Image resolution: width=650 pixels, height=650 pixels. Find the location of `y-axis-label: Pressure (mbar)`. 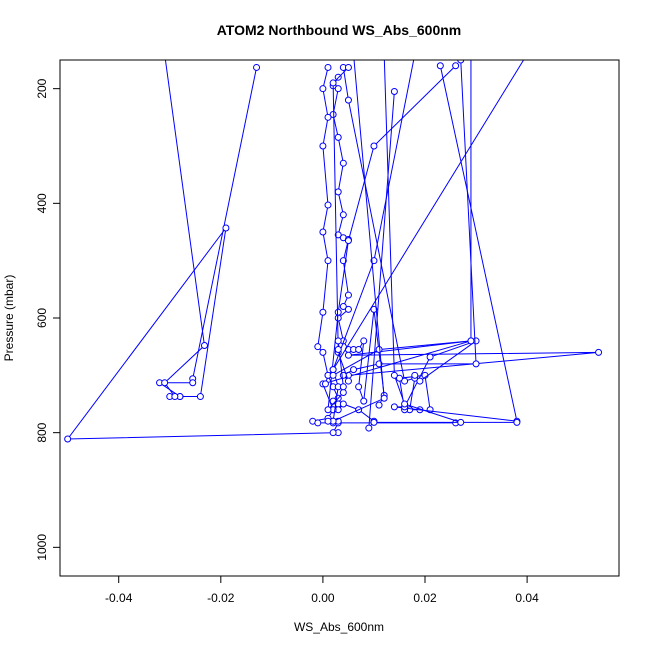

y-axis-label: Pressure (mbar) is located at coordinates (9, 318).